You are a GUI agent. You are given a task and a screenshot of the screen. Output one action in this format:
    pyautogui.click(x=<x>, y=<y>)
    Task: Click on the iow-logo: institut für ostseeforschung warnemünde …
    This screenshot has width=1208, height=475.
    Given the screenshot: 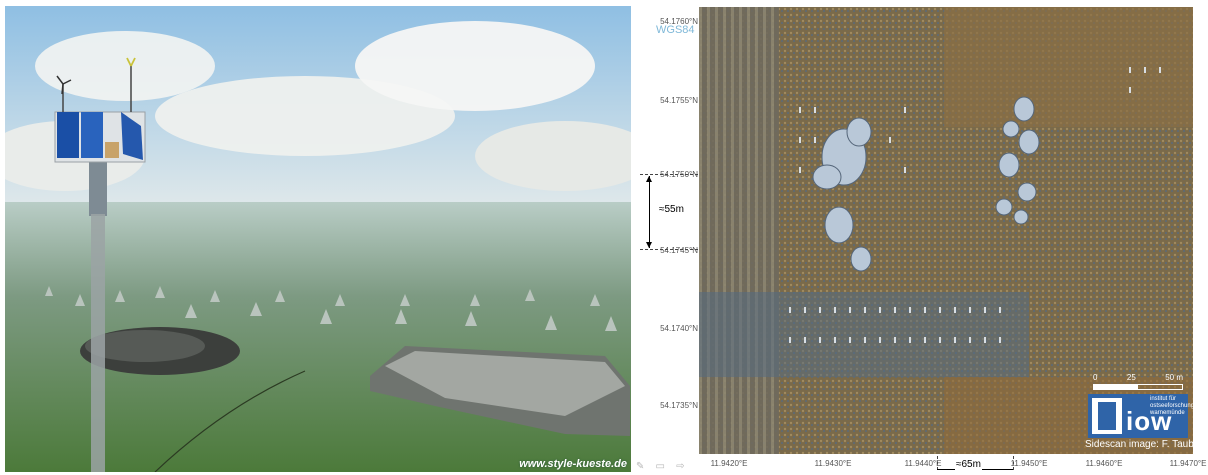 What is the action you would take?
    pyautogui.click(x=1141, y=416)
    